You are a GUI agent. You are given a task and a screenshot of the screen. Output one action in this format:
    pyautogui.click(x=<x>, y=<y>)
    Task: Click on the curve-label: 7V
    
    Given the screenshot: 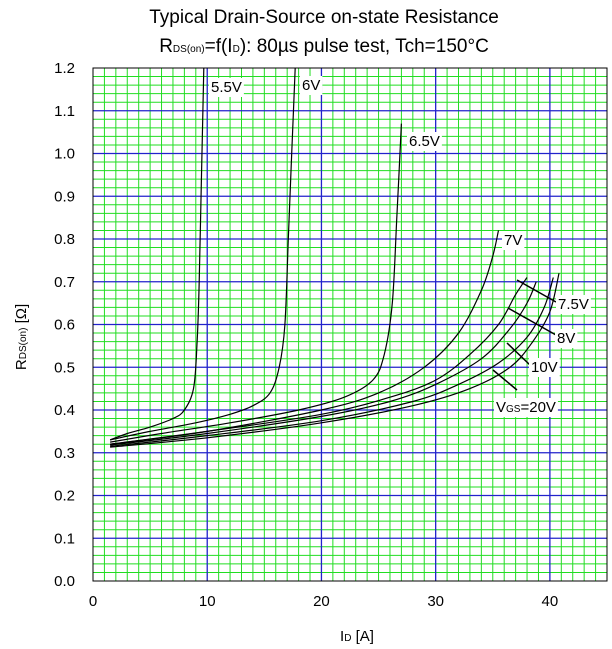 What is the action you would take?
    pyautogui.click(x=513, y=240)
    